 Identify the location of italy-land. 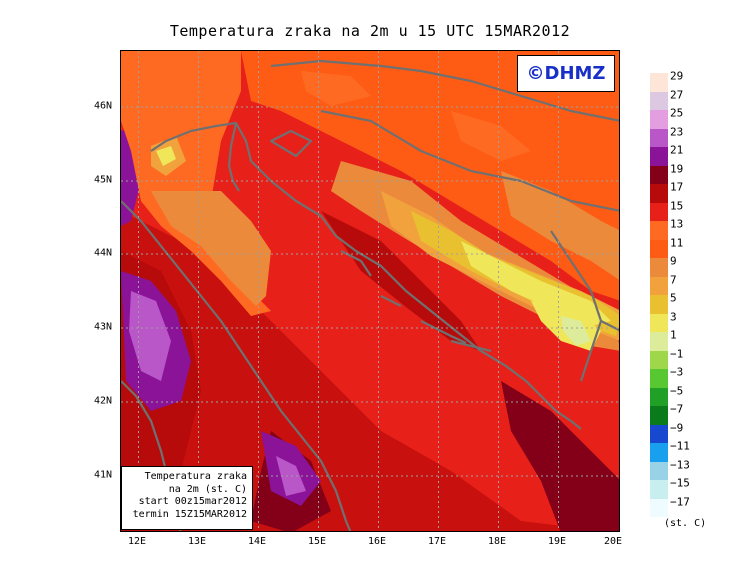
(196, 183).